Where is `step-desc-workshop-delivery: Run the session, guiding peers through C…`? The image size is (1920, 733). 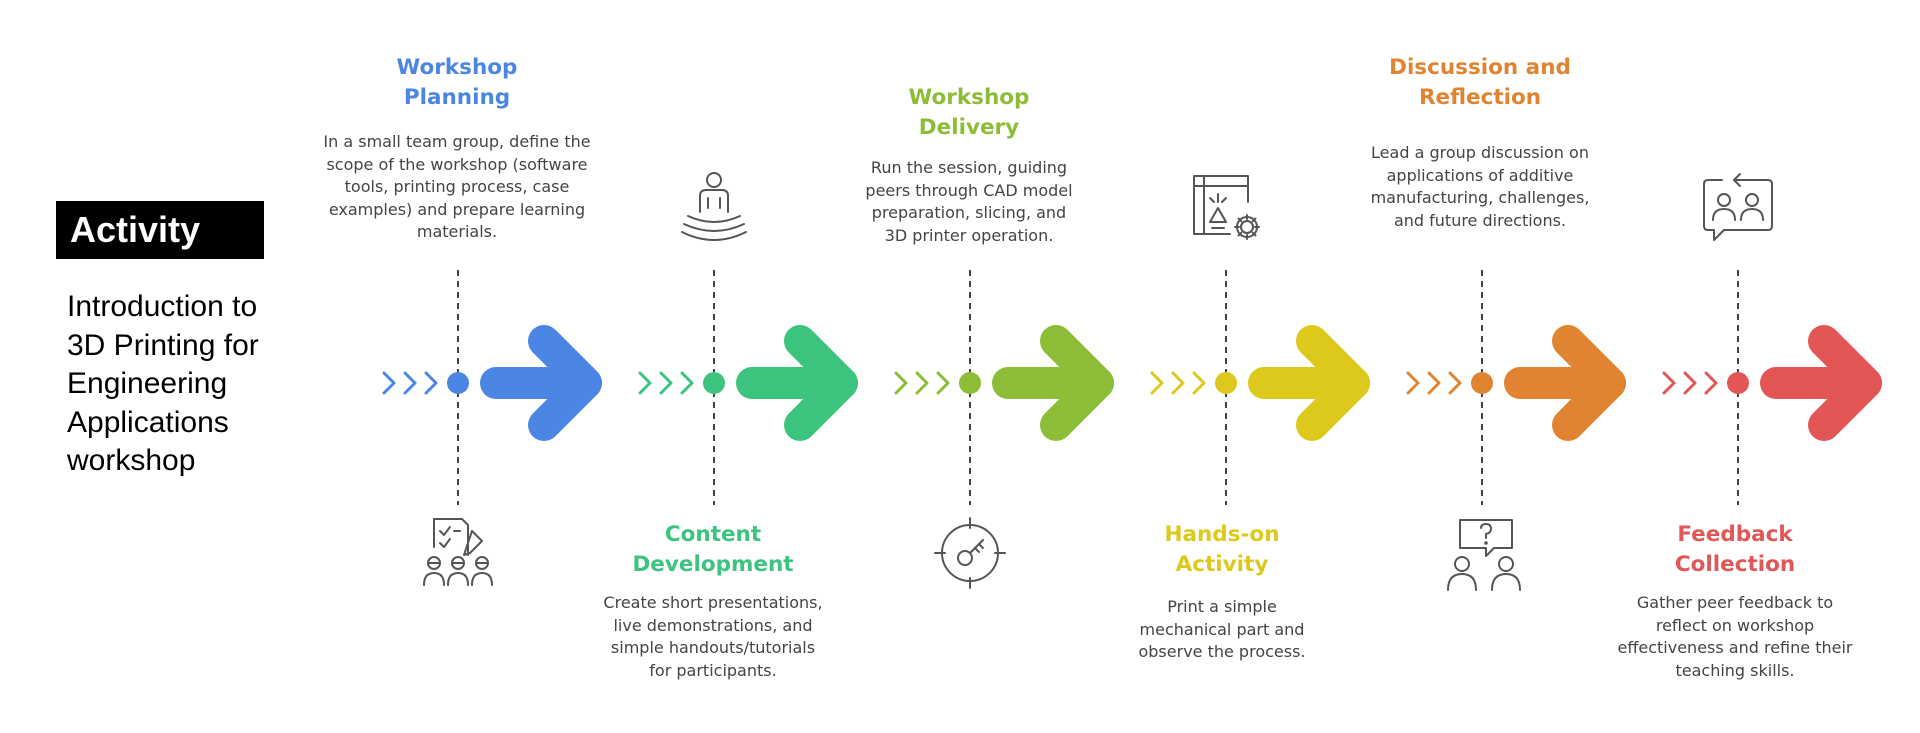 step-desc-workshop-delivery: Run the session, guiding peers through C… is located at coordinates (969, 202).